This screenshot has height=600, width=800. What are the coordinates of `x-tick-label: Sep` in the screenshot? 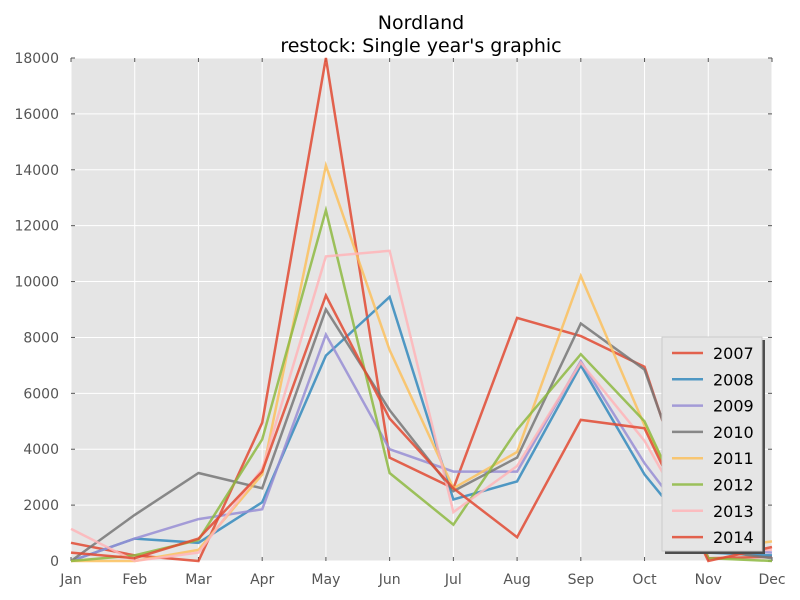 It's located at (581, 580).